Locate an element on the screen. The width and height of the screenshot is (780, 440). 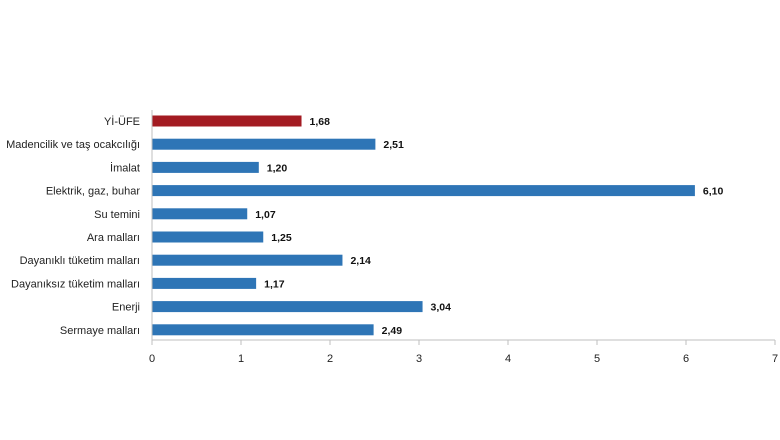
data-label: 1,17 is located at coordinates (274, 284).